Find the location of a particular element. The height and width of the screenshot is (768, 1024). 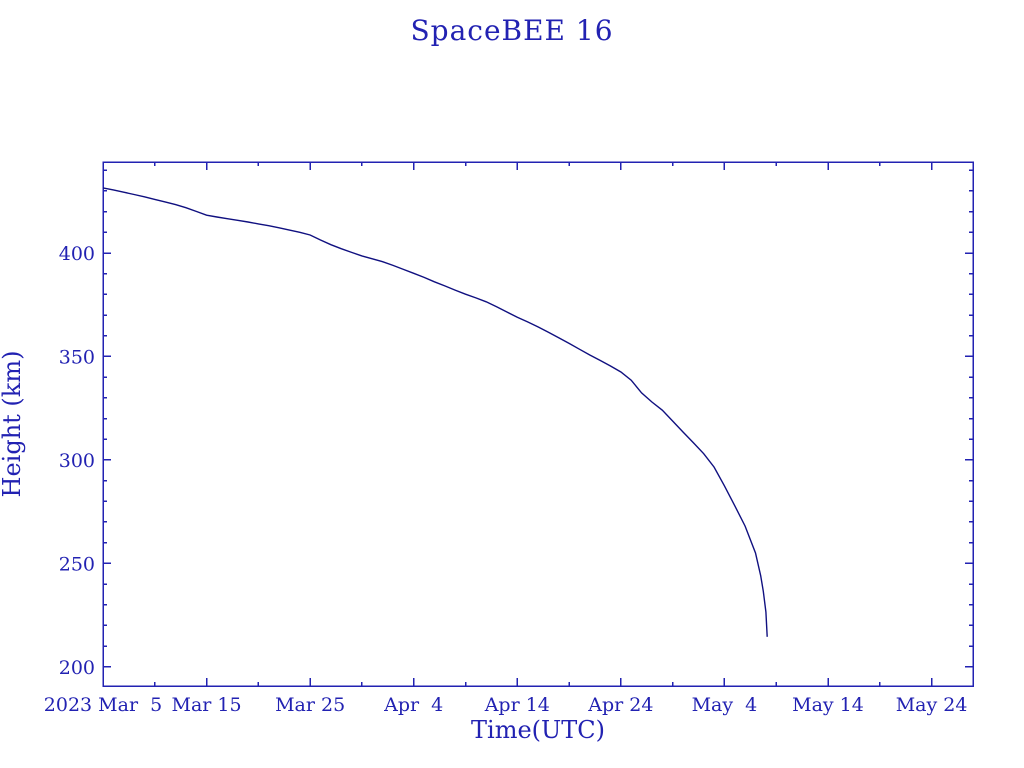

x-tick-label: 2023 Mar 5 is located at coordinates (103, 705).